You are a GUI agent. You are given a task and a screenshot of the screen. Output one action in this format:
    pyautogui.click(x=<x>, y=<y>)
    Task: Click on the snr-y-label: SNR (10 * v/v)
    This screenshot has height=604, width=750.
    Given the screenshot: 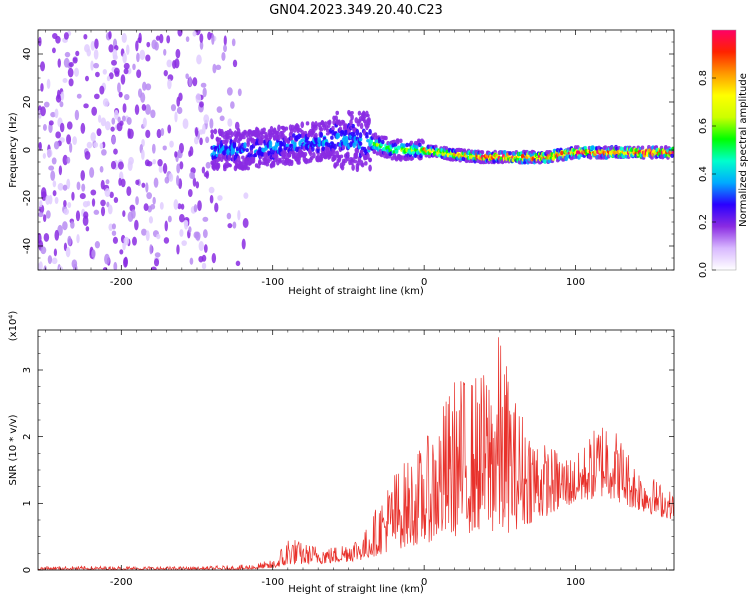 What is the action you would take?
    pyautogui.click(x=13, y=449)
    